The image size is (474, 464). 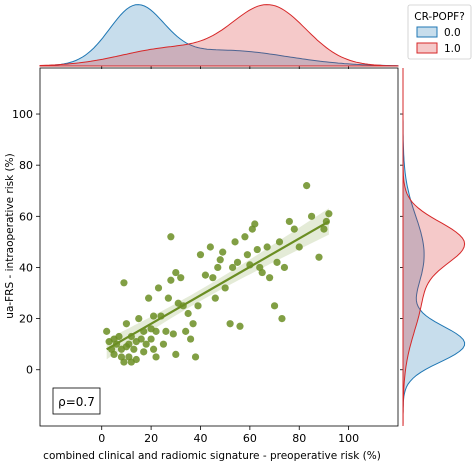 I want to click on y-tick-label: 20, so click(x=26, y=319).